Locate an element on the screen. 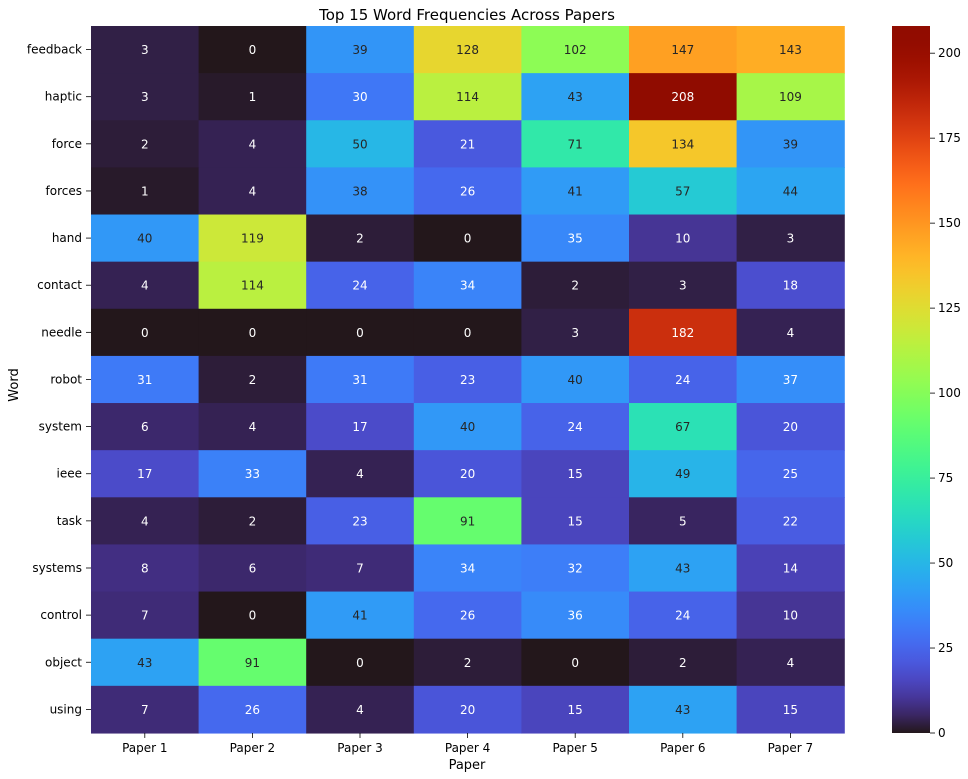 The height and width of the screenshot is (779, 968). cell-value-label: 39 is located at coordinates (790, 144).